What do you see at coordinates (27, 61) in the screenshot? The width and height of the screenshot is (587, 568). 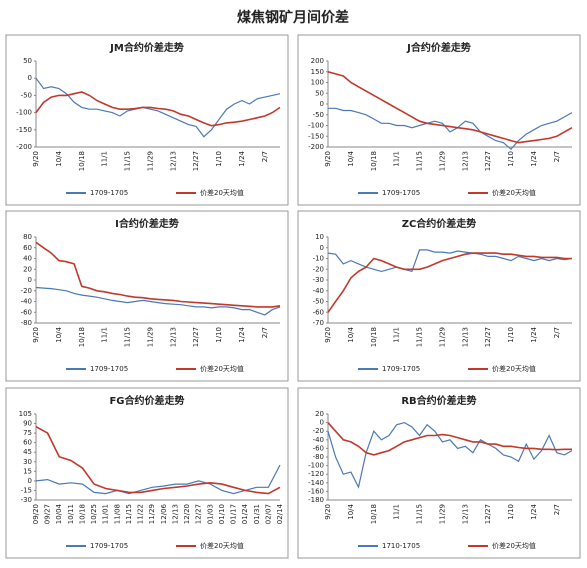 I see `y-tick-label: 50` at bounding box center [27, 61].